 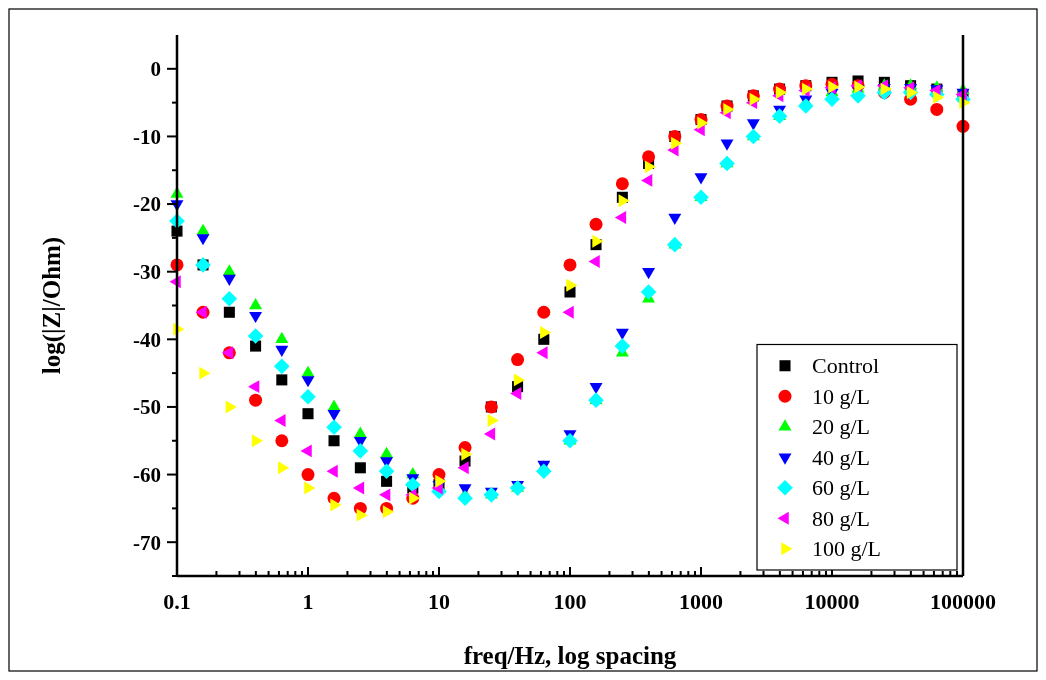 I want to click on legend-label: 80 g/L, so click(x=841, y=518).